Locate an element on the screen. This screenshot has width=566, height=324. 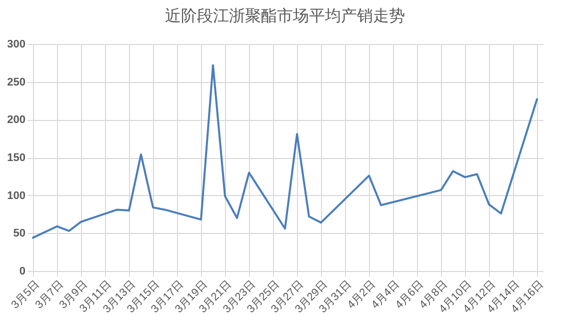
y-tick-label: 150 is located at coordinates (16, 158).